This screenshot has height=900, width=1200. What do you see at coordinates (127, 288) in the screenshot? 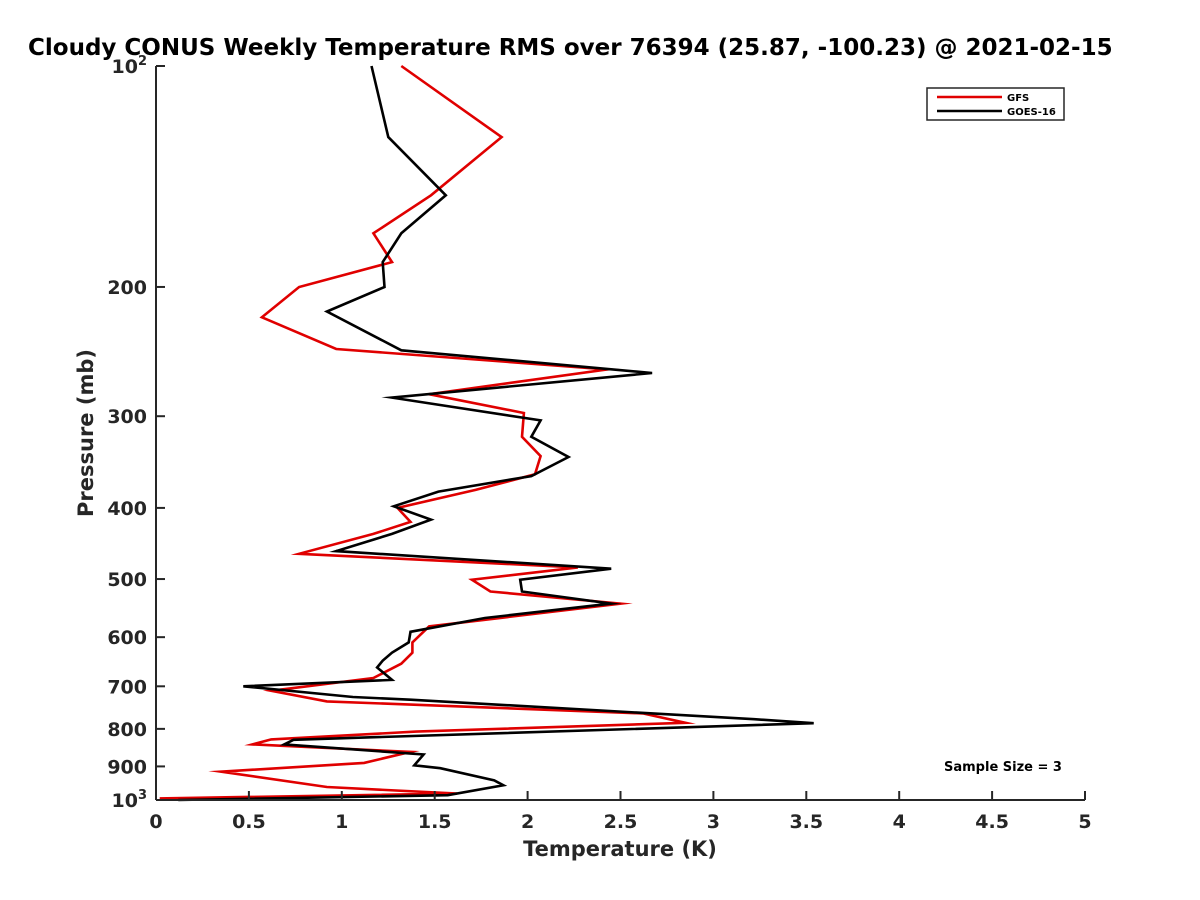
I see `y-tick-label: 200` at bounding box center [127, 288].